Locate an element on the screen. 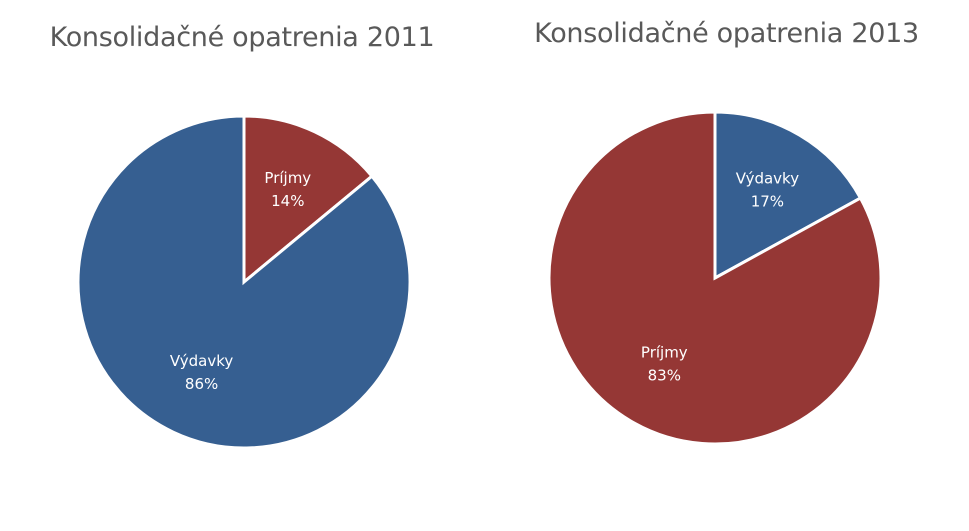 This screenshot has height=531, width=969. chart-title: Konsolidačné opatrenia 2011 is located at coordinates (242, 37).